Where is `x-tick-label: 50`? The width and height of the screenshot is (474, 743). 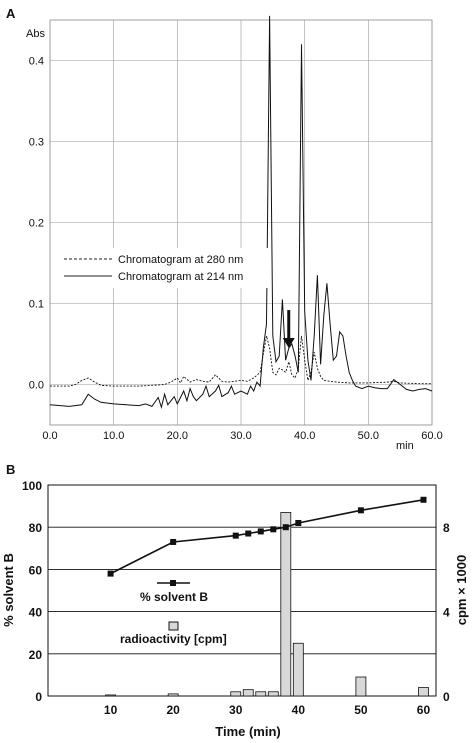
x-tick-label: 50 is located at coordinates (361, 710).